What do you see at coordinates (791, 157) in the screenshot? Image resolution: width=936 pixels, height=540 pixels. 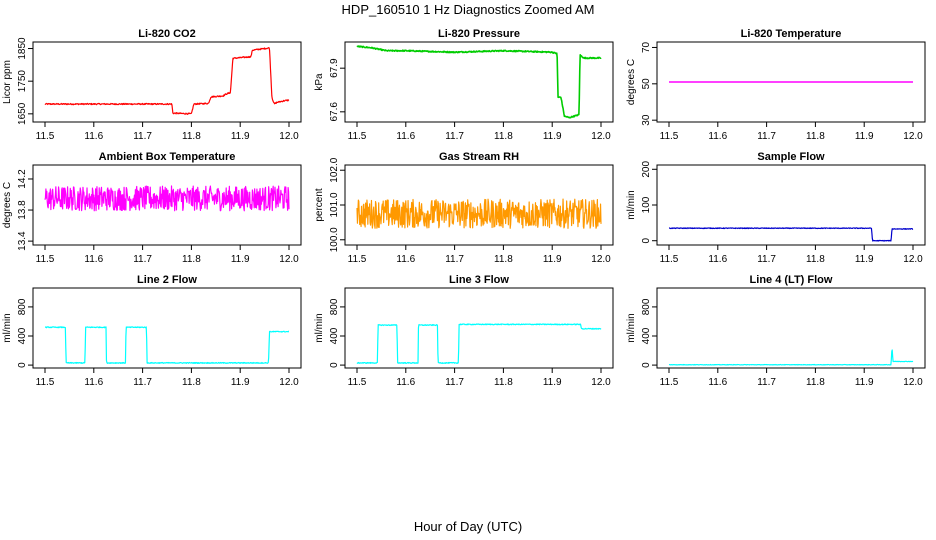 I see `panel-title: Sample Flow` at bounding box center [791, 157].